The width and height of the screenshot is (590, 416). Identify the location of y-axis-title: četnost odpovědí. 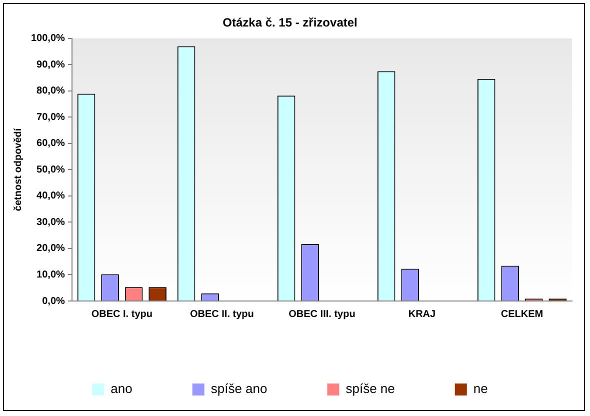
(18, 169).